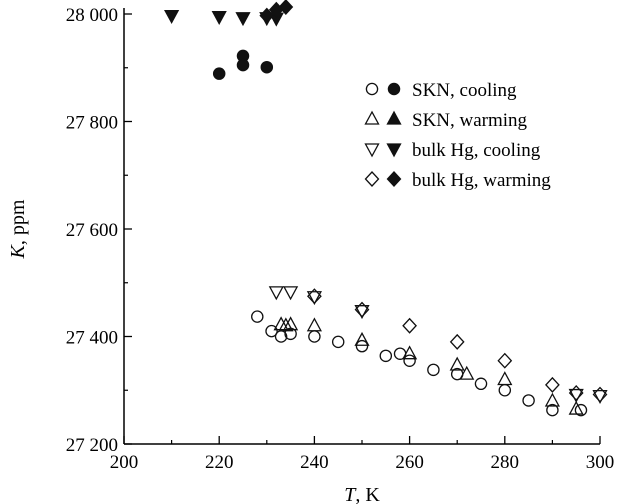  I want to click on legend-entry: bulk Hg, warming, so click(457, 180).